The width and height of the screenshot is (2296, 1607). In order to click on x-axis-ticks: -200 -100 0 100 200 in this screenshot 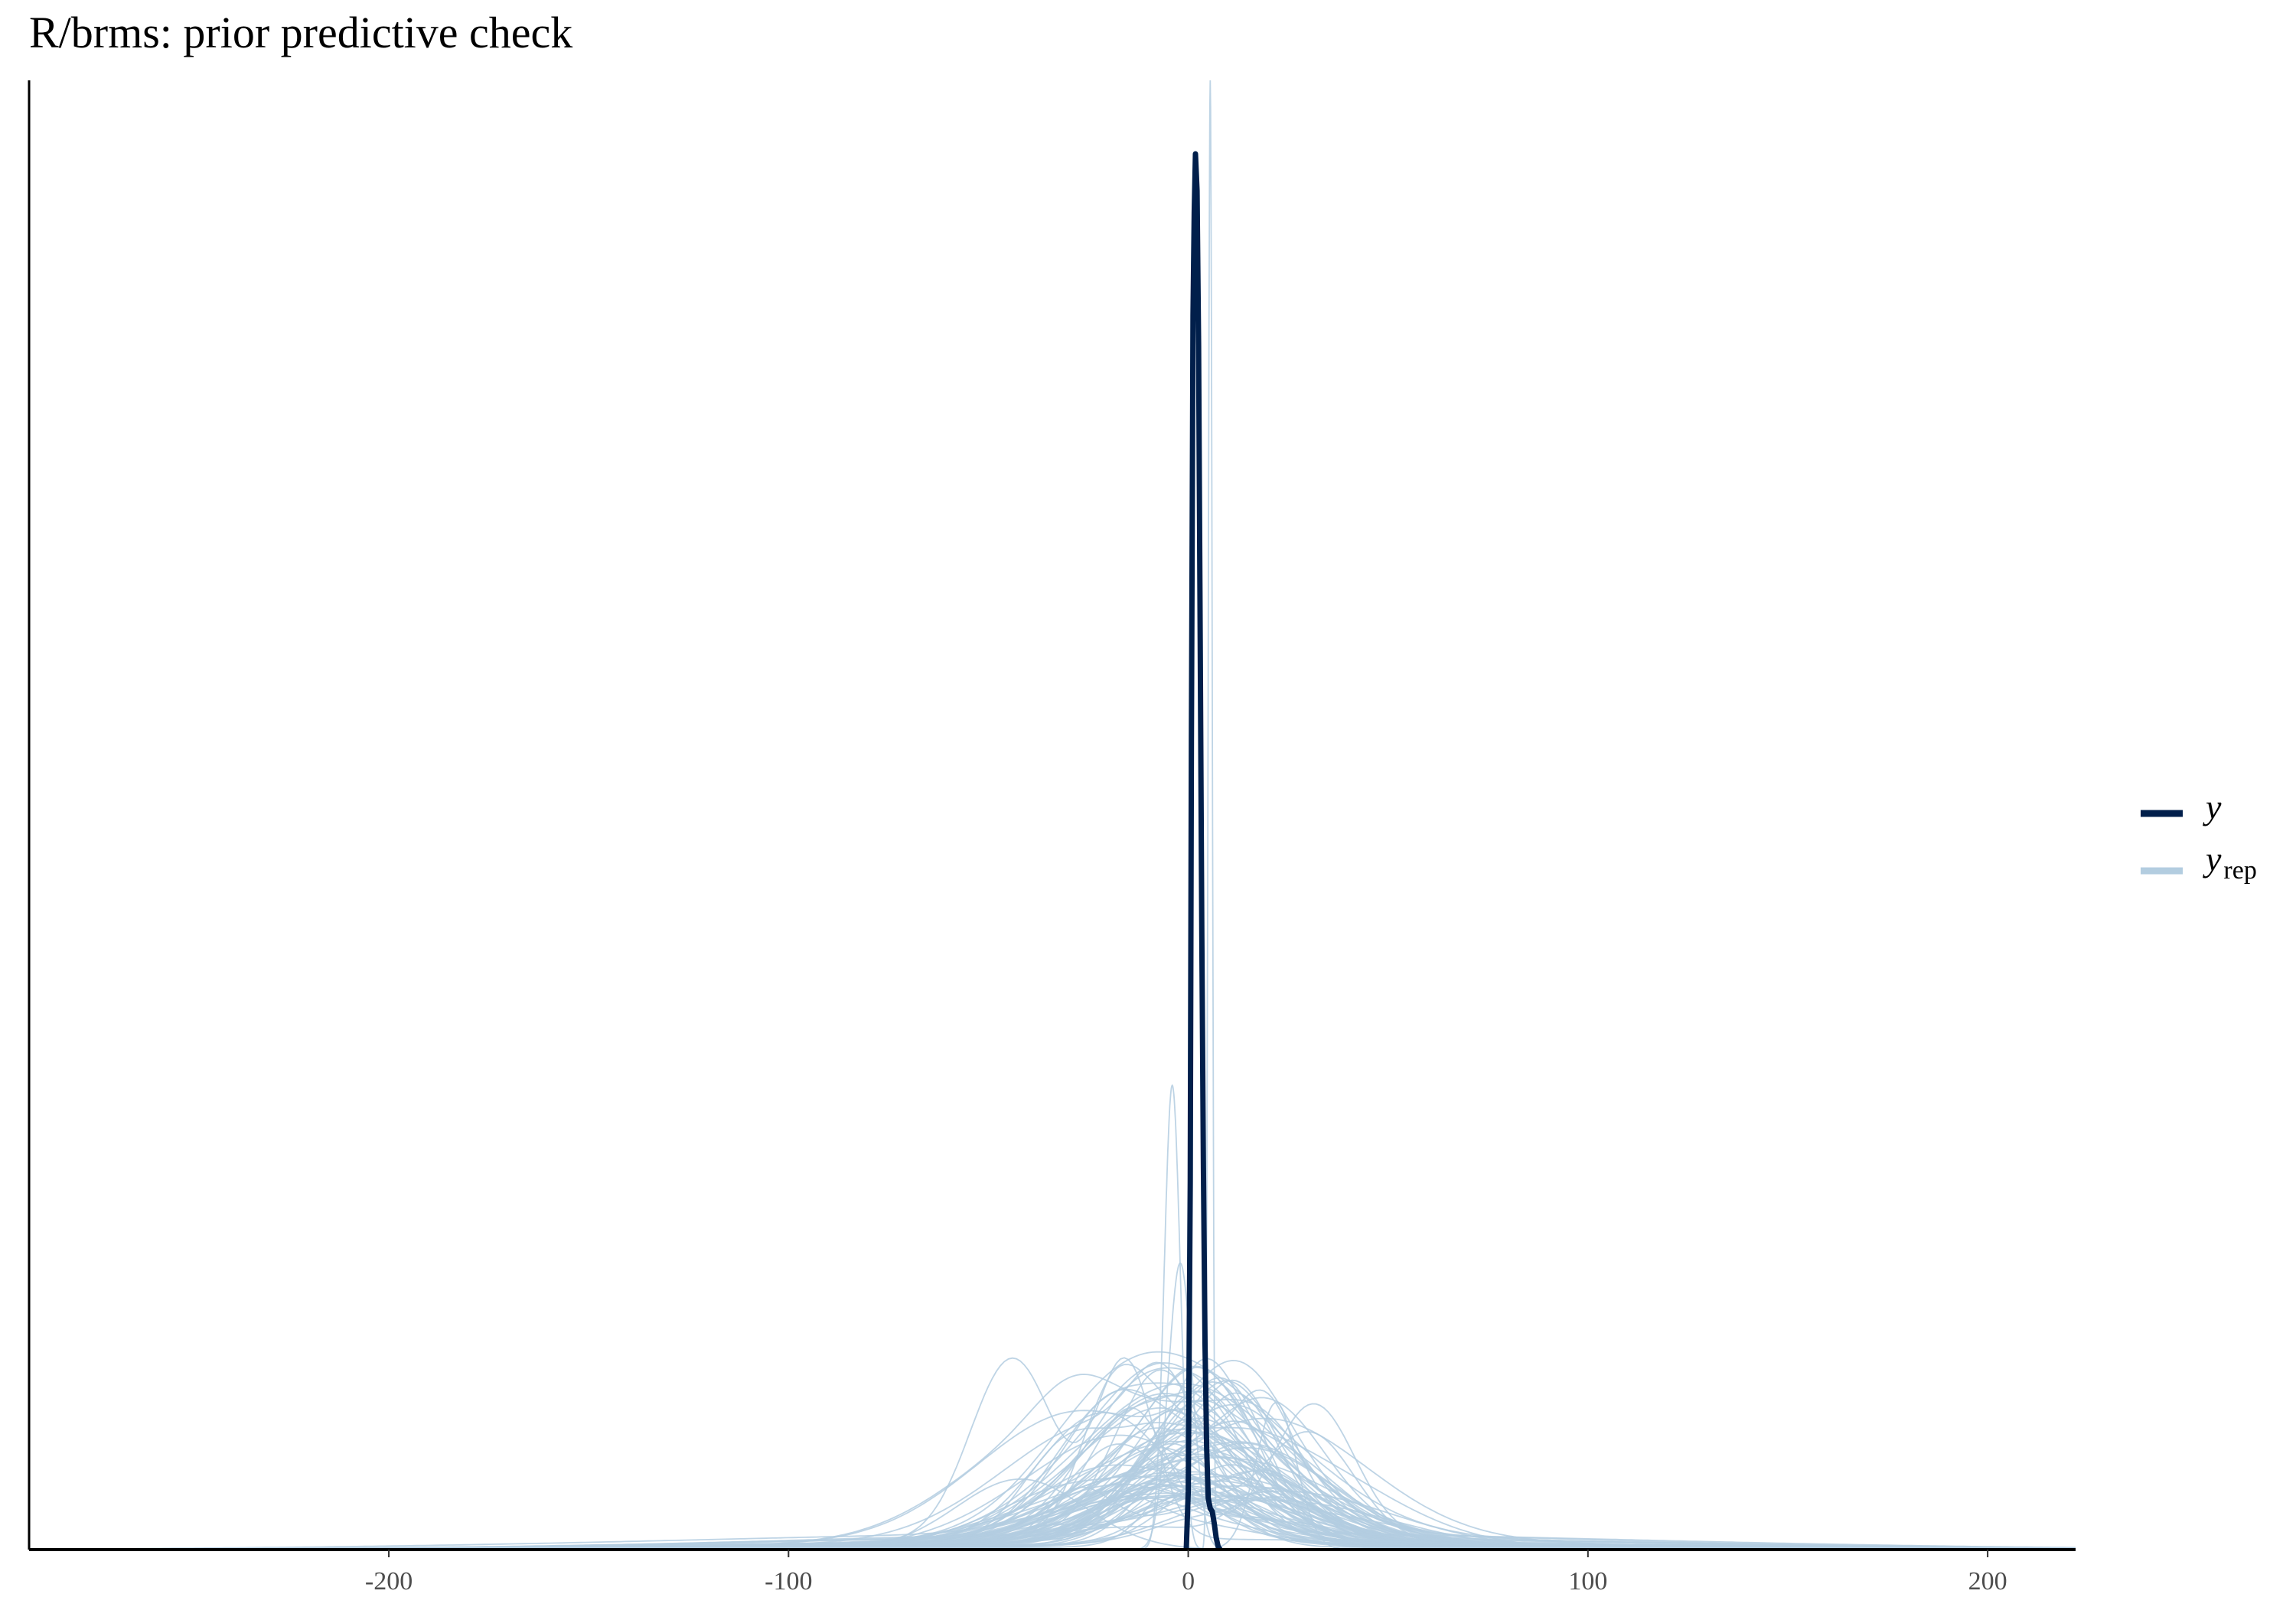, I will do `click(1186, 1573)`.